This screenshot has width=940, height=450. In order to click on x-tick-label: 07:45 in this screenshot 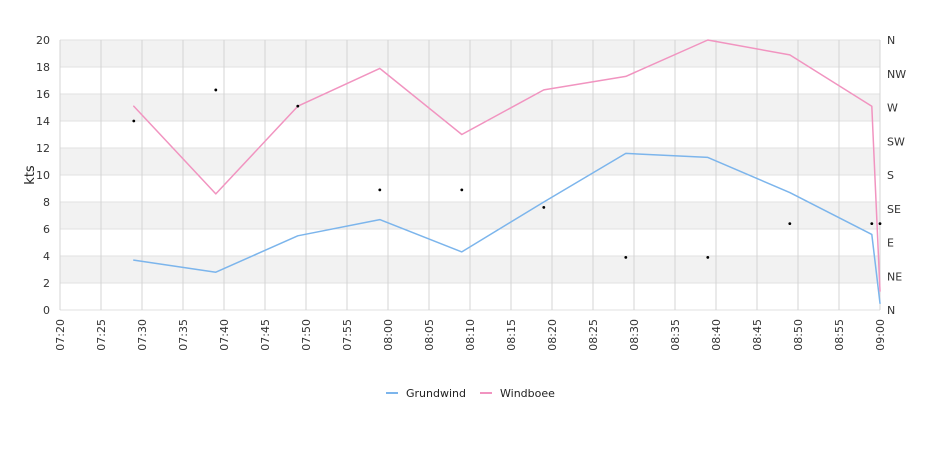, I will do `click(265, 335)`.